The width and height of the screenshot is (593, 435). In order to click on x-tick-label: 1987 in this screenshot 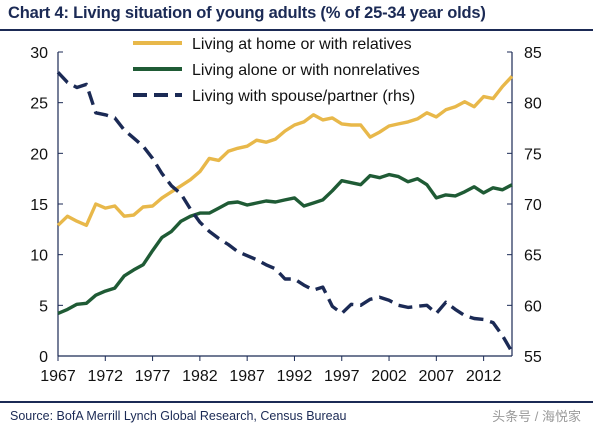, I will do `click(247, 376)`.